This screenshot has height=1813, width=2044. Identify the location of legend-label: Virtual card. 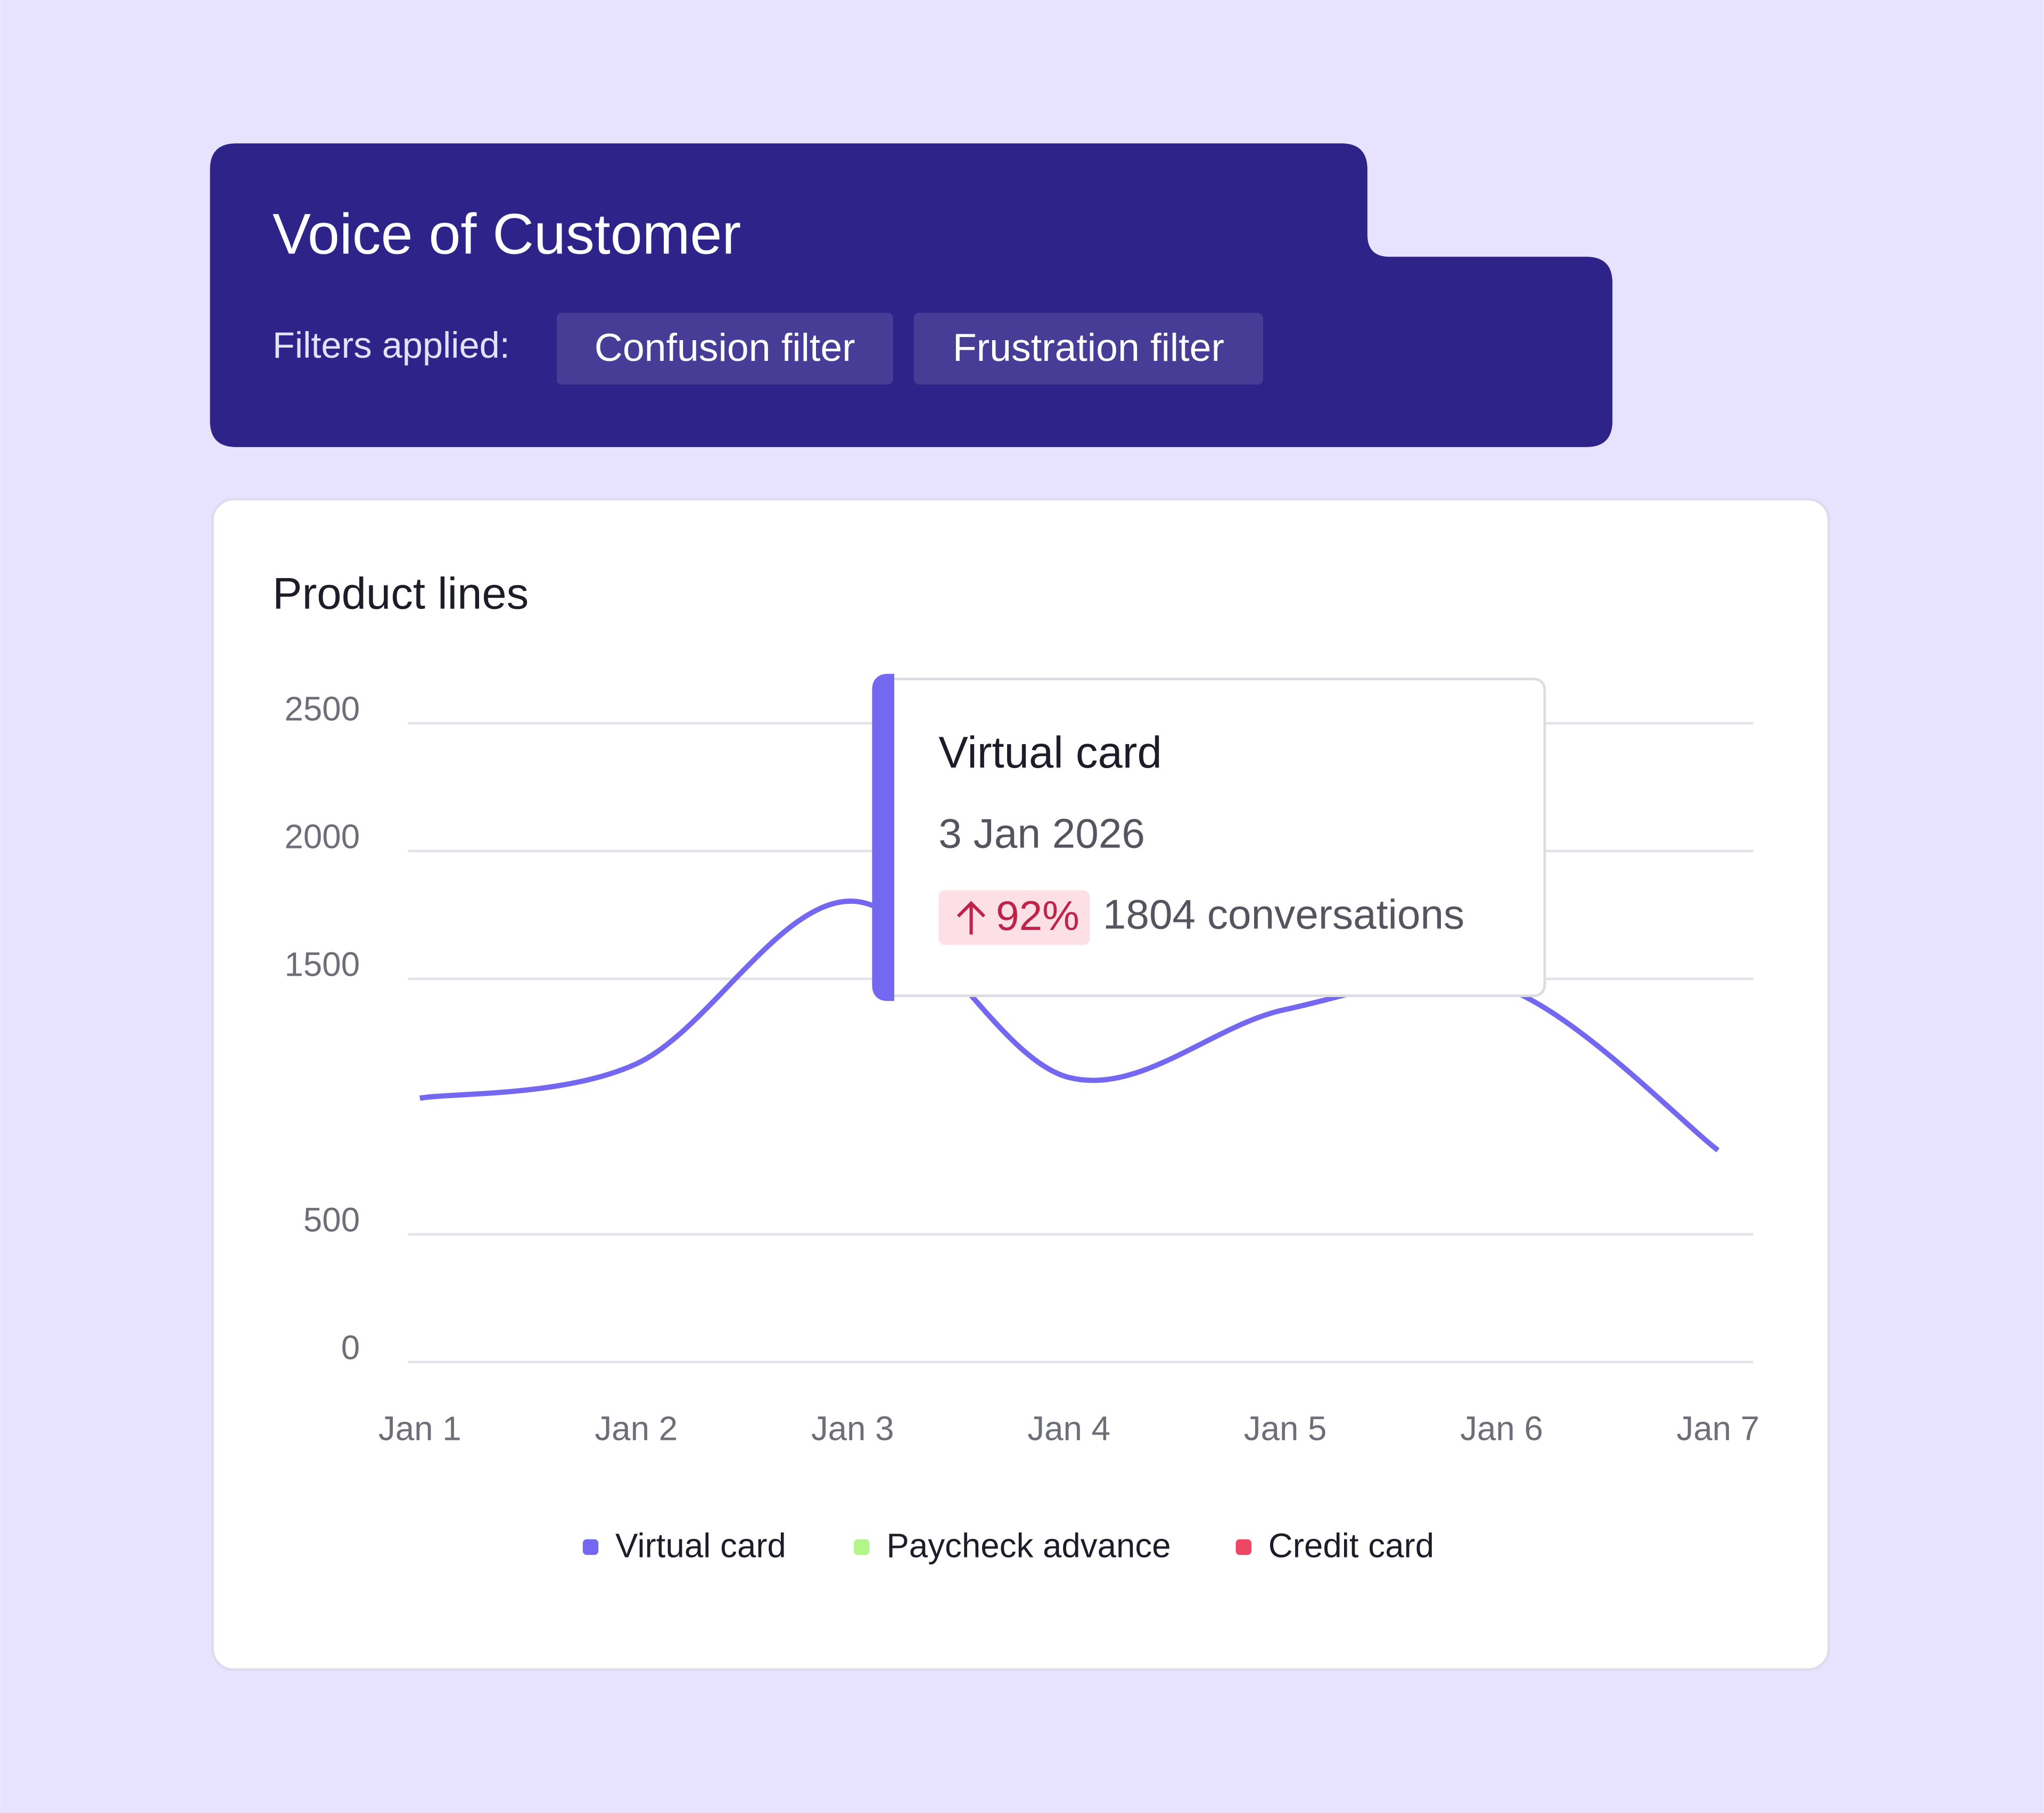
(700, 1546).